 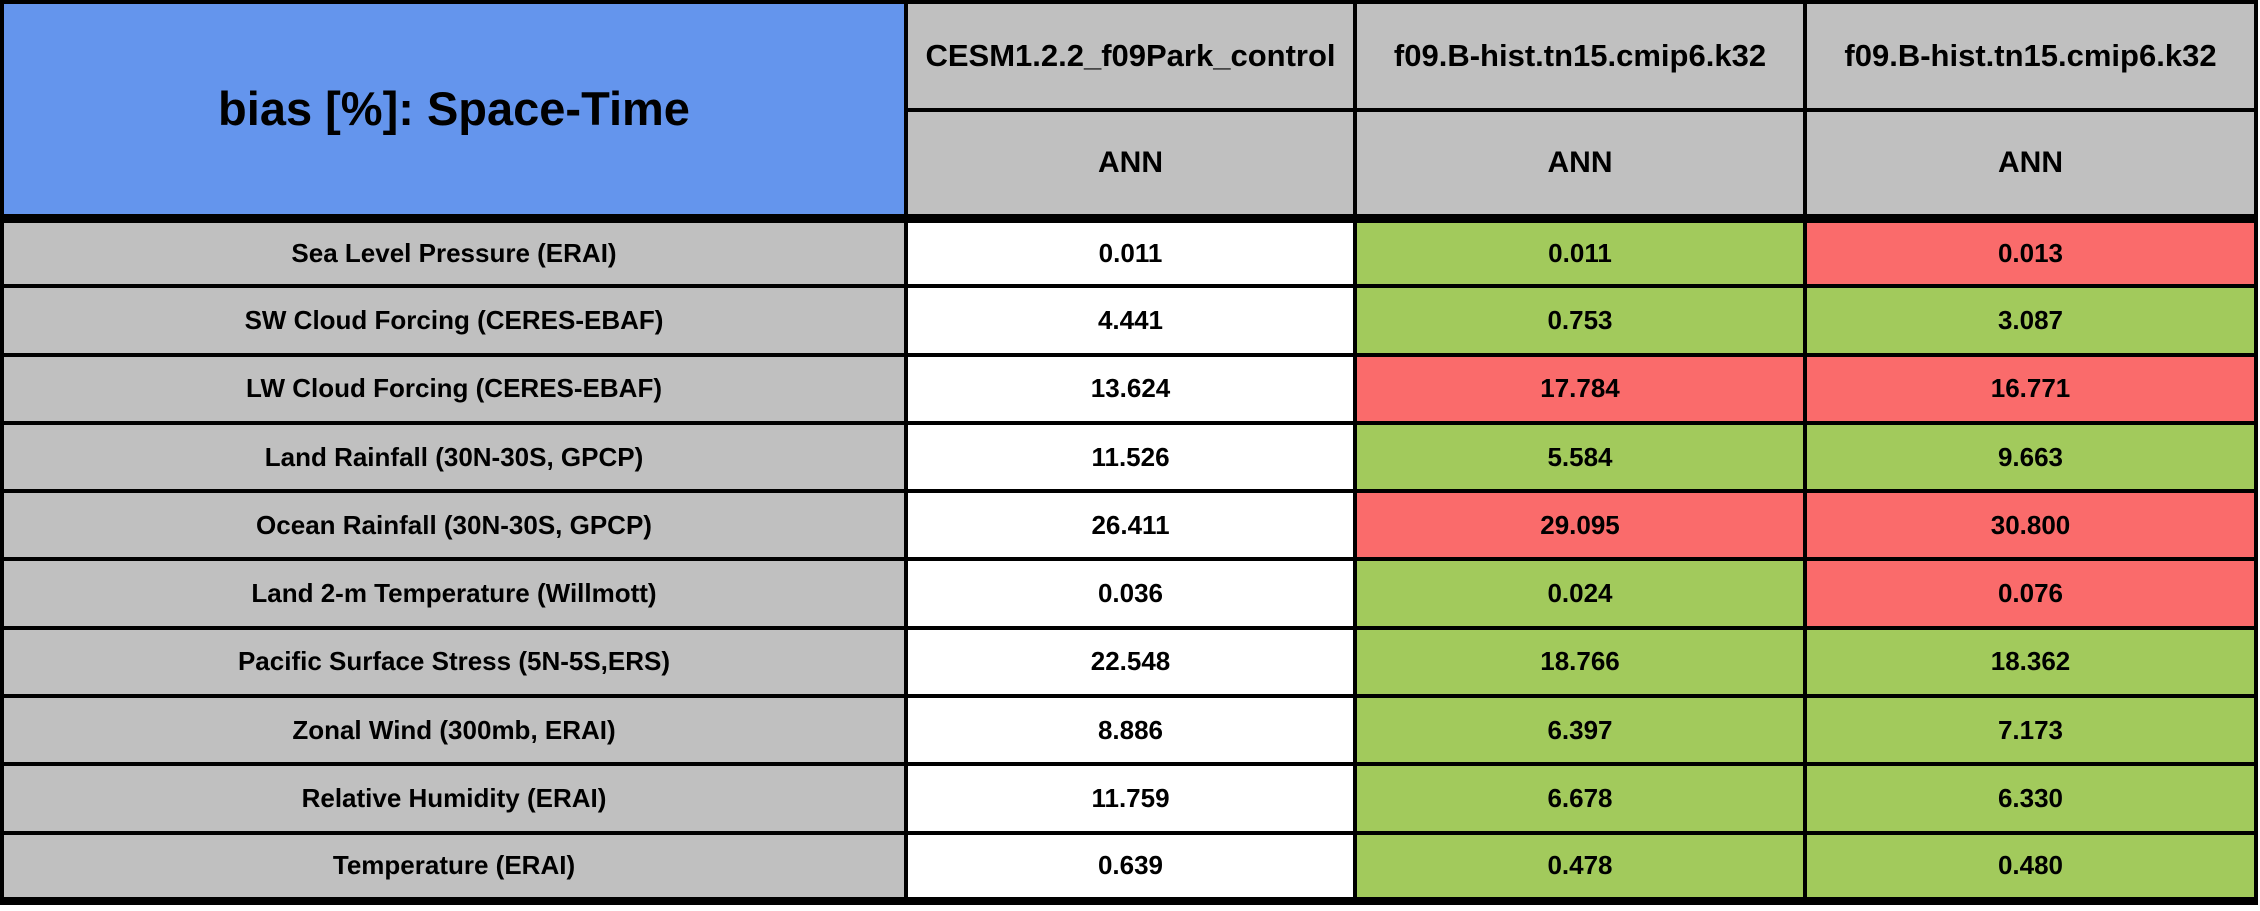 I want to click on table-title: bias [%]: Space-Time, so click(x=454, y=111).